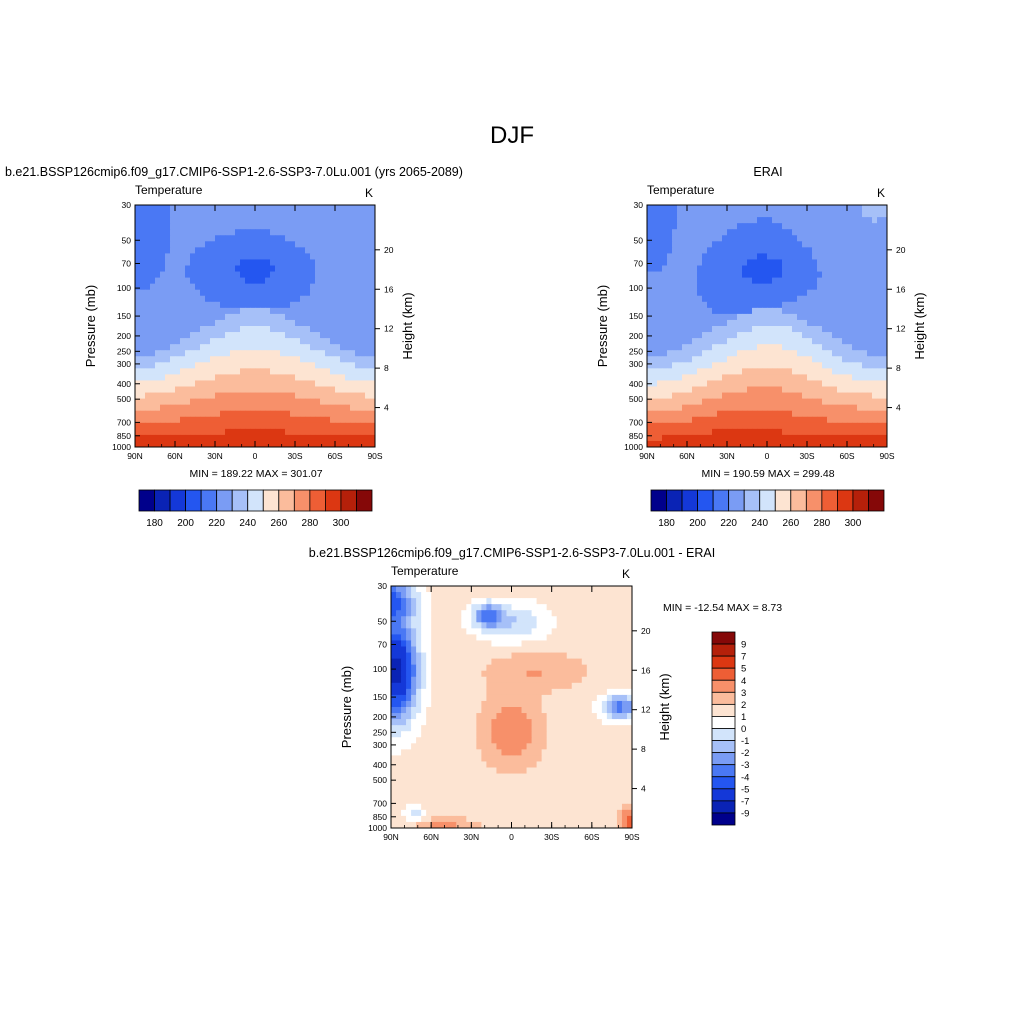  What do you see at coordinates (240, 500) in the screenshot?
I see `colorbar-swatch` at bounding box center [240, 500].